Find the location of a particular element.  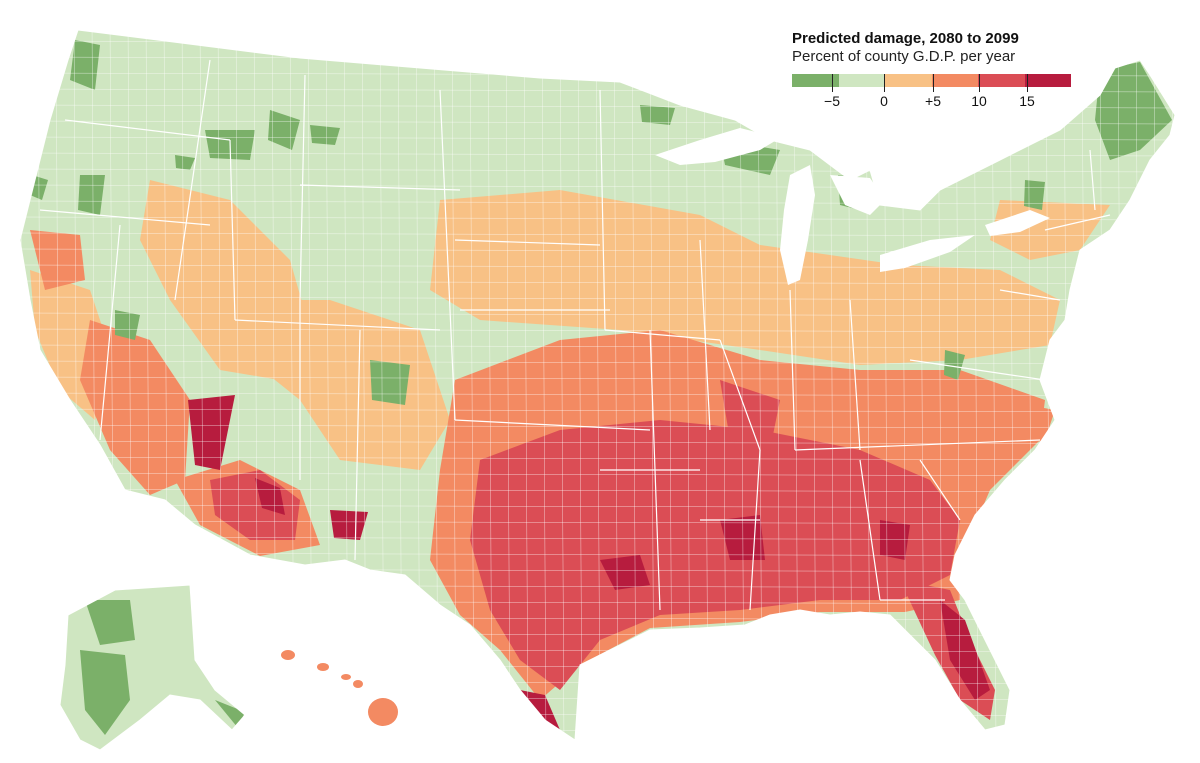

damage-region-loss-low is located at coordinates (745, 277).